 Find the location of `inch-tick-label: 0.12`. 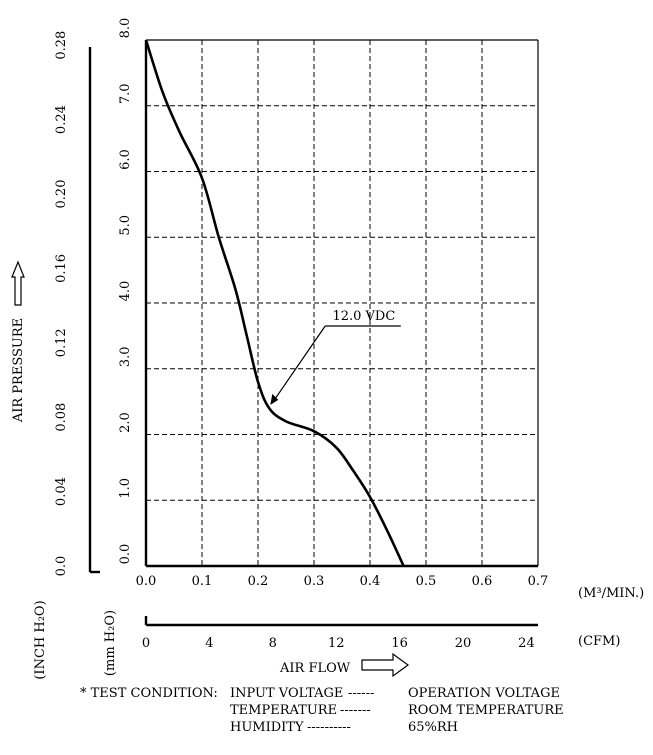

inch-tick-label: 0.12 is located at coordinates (61, 342).